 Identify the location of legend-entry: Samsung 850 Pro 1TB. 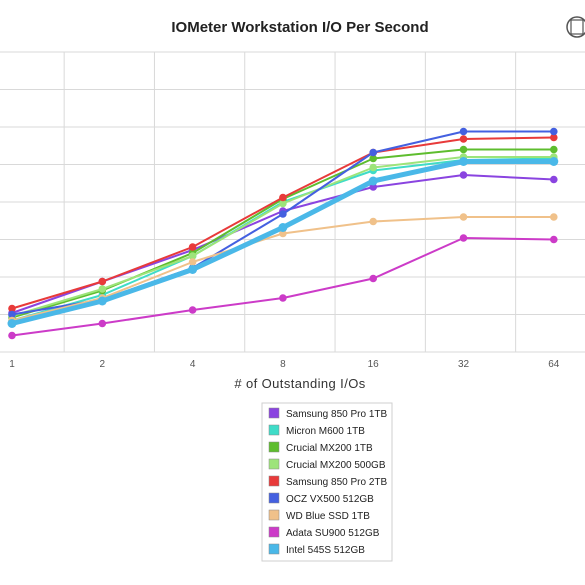
(327, 413).